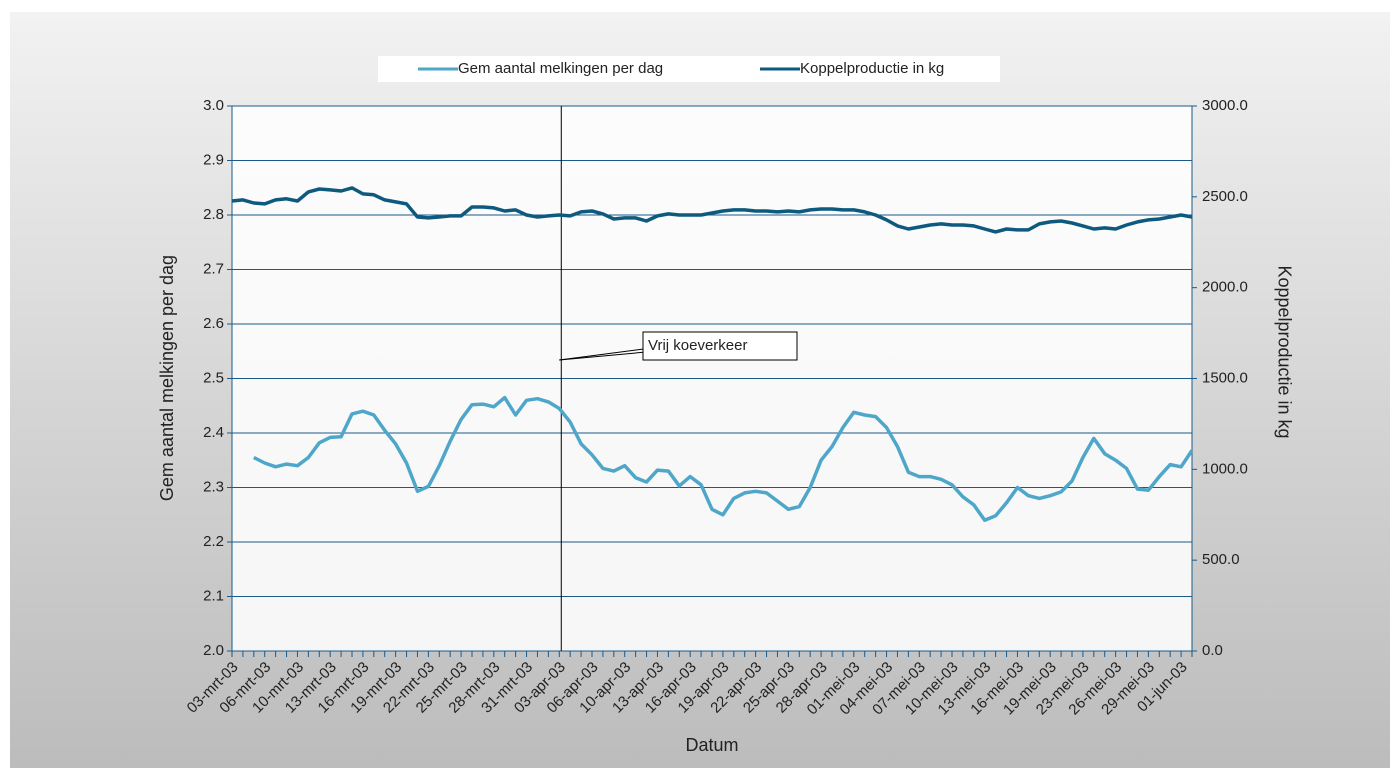 Image resolution: width=1397 pixels, height=776 pixels. What do you see at coordinates (213, 486) in the screenshot?
I see `y-tick-label: 2.3` at bounding box center [213, 486].